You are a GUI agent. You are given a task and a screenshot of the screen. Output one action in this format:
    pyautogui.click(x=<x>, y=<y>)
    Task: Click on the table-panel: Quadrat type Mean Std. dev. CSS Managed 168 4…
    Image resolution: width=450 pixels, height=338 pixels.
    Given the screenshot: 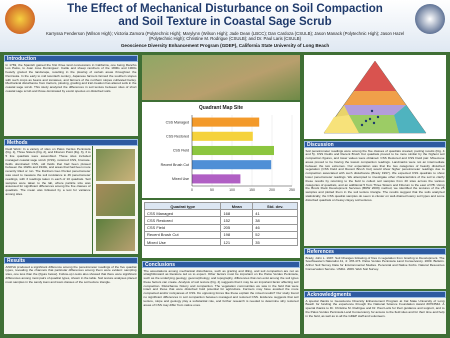 What is the action you would take?
    pyautogui.click(x=221, y=229)
    